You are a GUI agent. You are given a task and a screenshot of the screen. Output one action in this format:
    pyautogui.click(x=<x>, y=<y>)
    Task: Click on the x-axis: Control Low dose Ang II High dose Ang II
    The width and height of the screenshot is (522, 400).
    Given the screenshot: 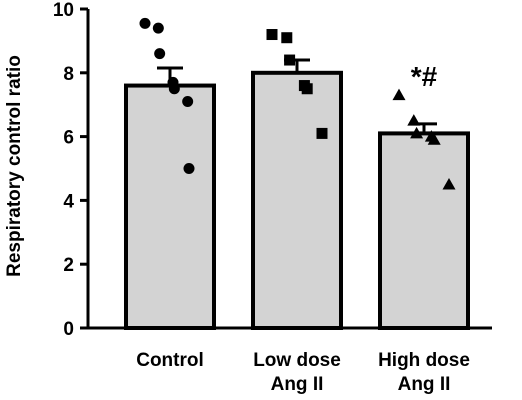 What is the action you would take?
    pyautogui.click(x=290, y=360)
    